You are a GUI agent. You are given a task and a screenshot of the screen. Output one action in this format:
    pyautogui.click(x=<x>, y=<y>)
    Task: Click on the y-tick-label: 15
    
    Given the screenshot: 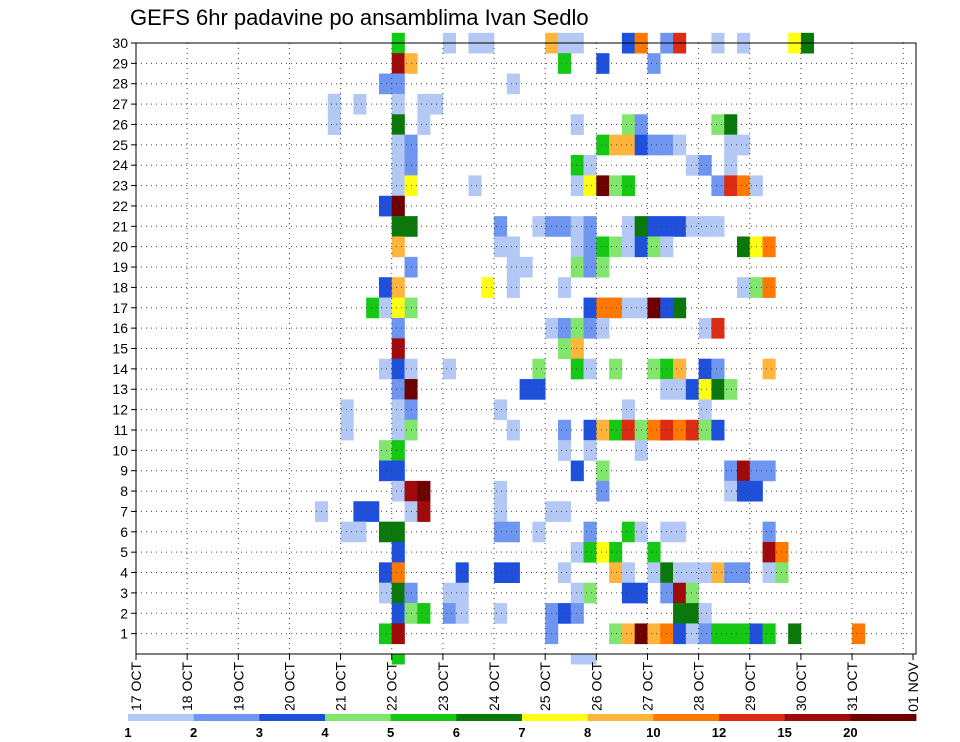 What is the action you would take?
    pyautogui.click(x=120, y=349)
    